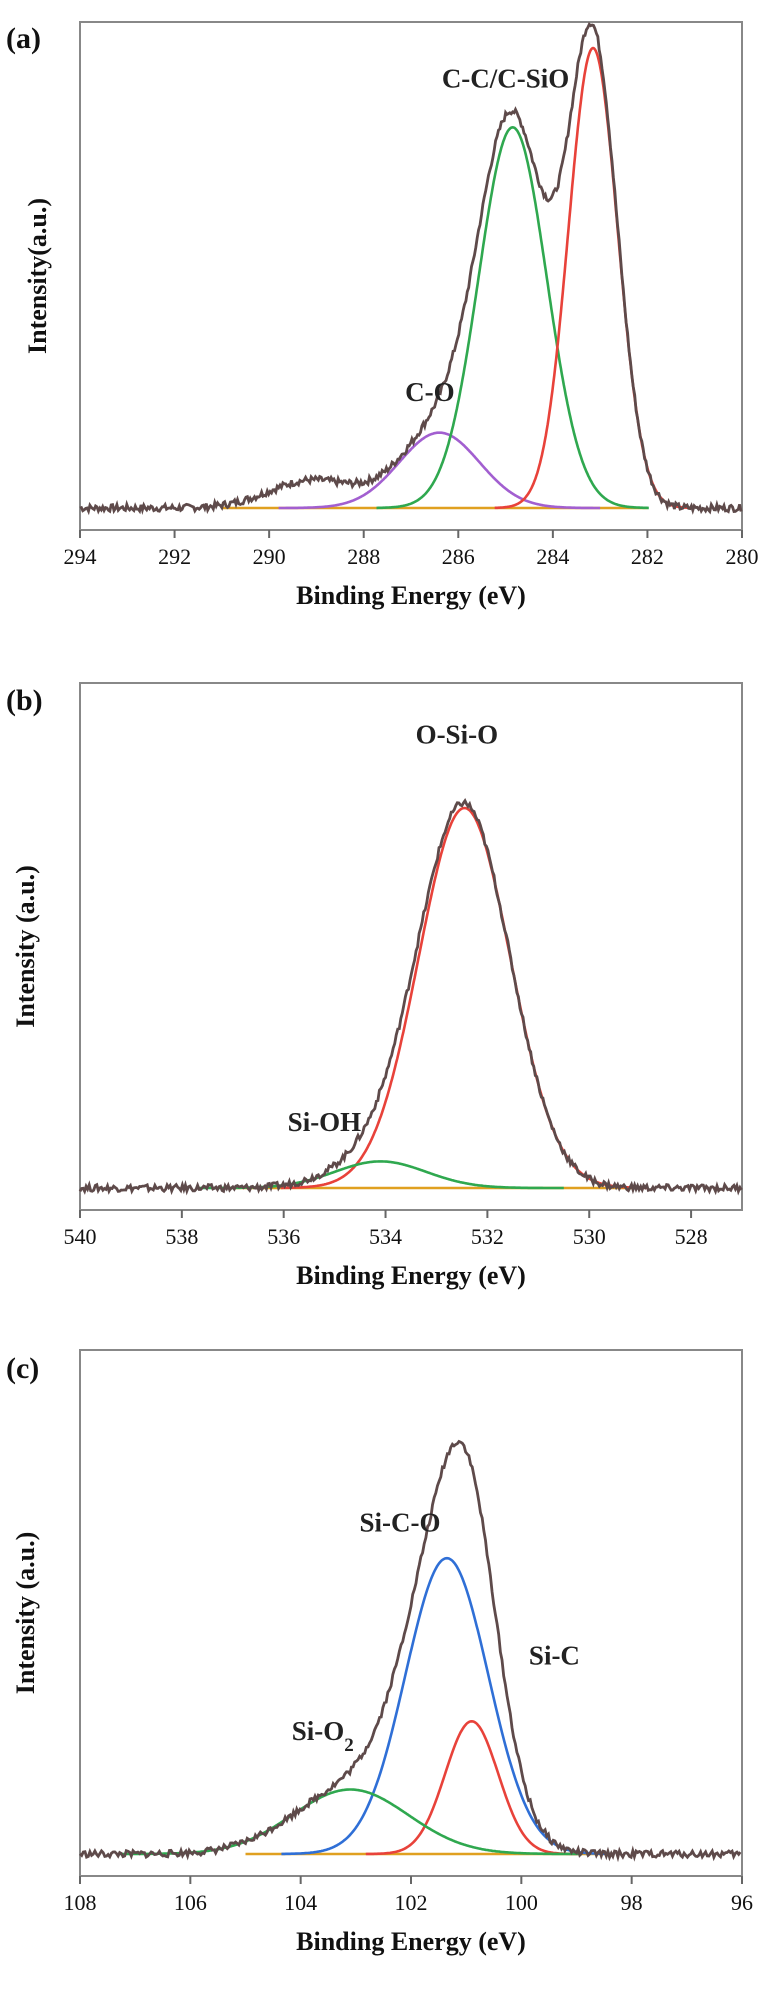 Image resolution: width=772 pixels, height=1996 pixels. Describe the element at coordinates (457, 734) in the screenshot. I see `peak-annotation: O-Si-O` at that location.